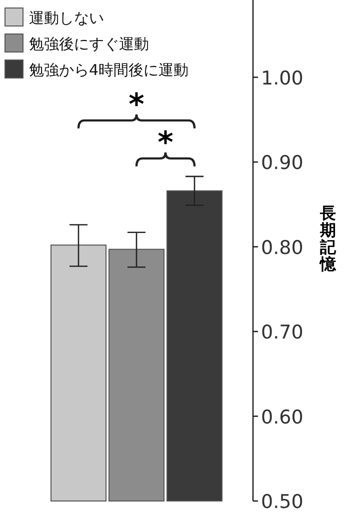 The image size is (348, 514). I want to click on legend-label: 勉強後にすぐ運動, so click(89, 44).